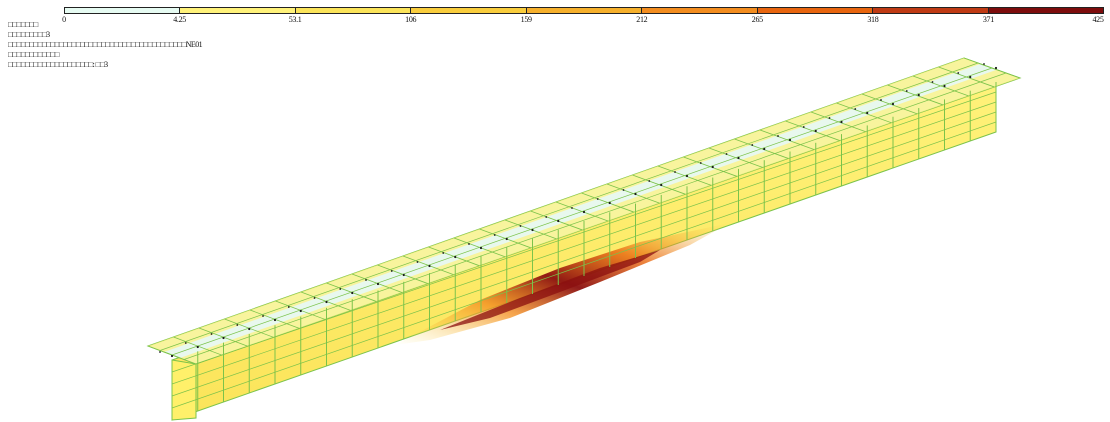 This screenshot has height=422, width=1110. Describe the element at coordinates (1098, 19) in the screenshot. I see `legend-tick-label: 425` at that location.